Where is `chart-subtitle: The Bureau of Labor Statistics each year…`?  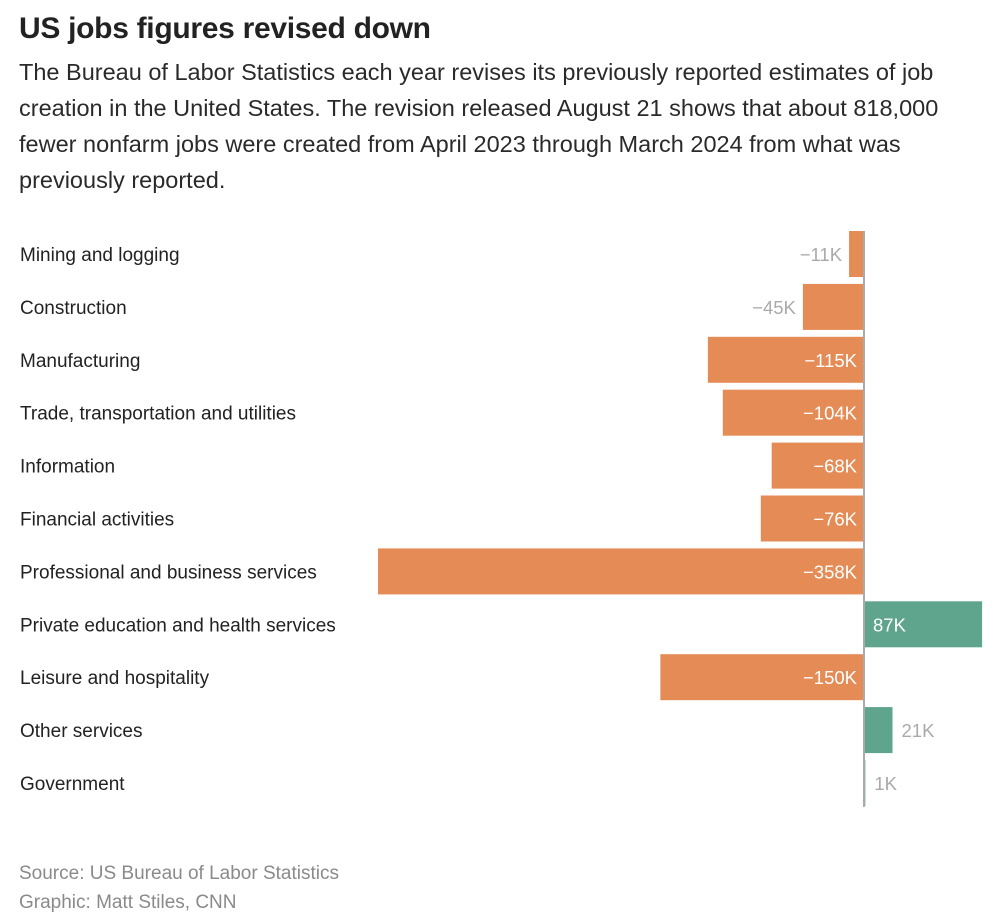
chart-subtitle: The Bureau of Labor Statistics each year… is located at coordinates (479, 126).